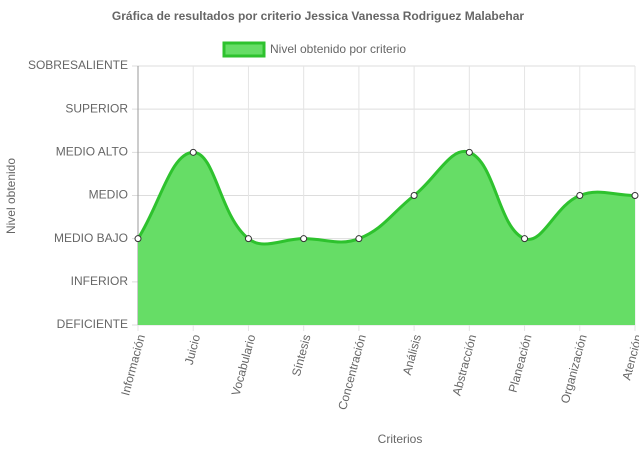 This screenshot has height=452, width=639. Describe the element at coordinates (78, 65) in the screenshot. I see `y-tick-label: SOBRESALIENTE` at that location.